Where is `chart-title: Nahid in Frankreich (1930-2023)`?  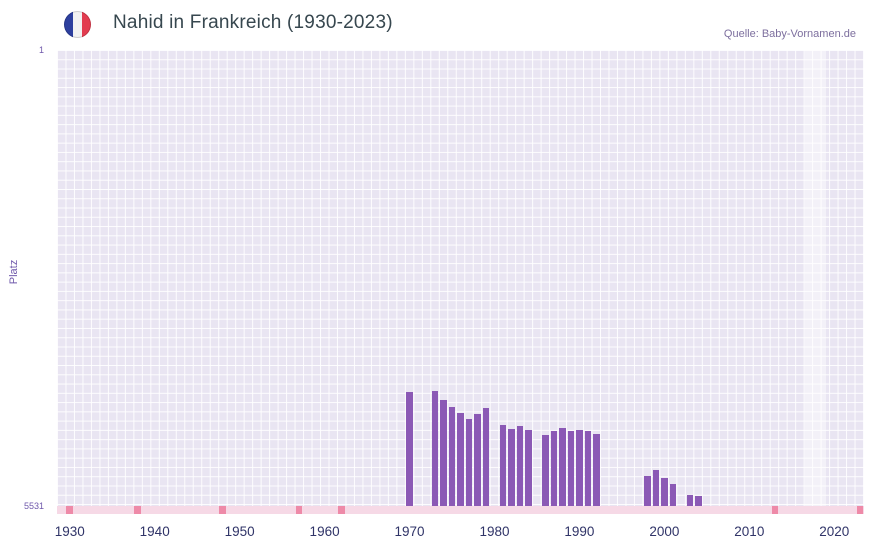
chart-title: Nahid in Frankreich (1930-2023) is located at coordinates (253, 22).